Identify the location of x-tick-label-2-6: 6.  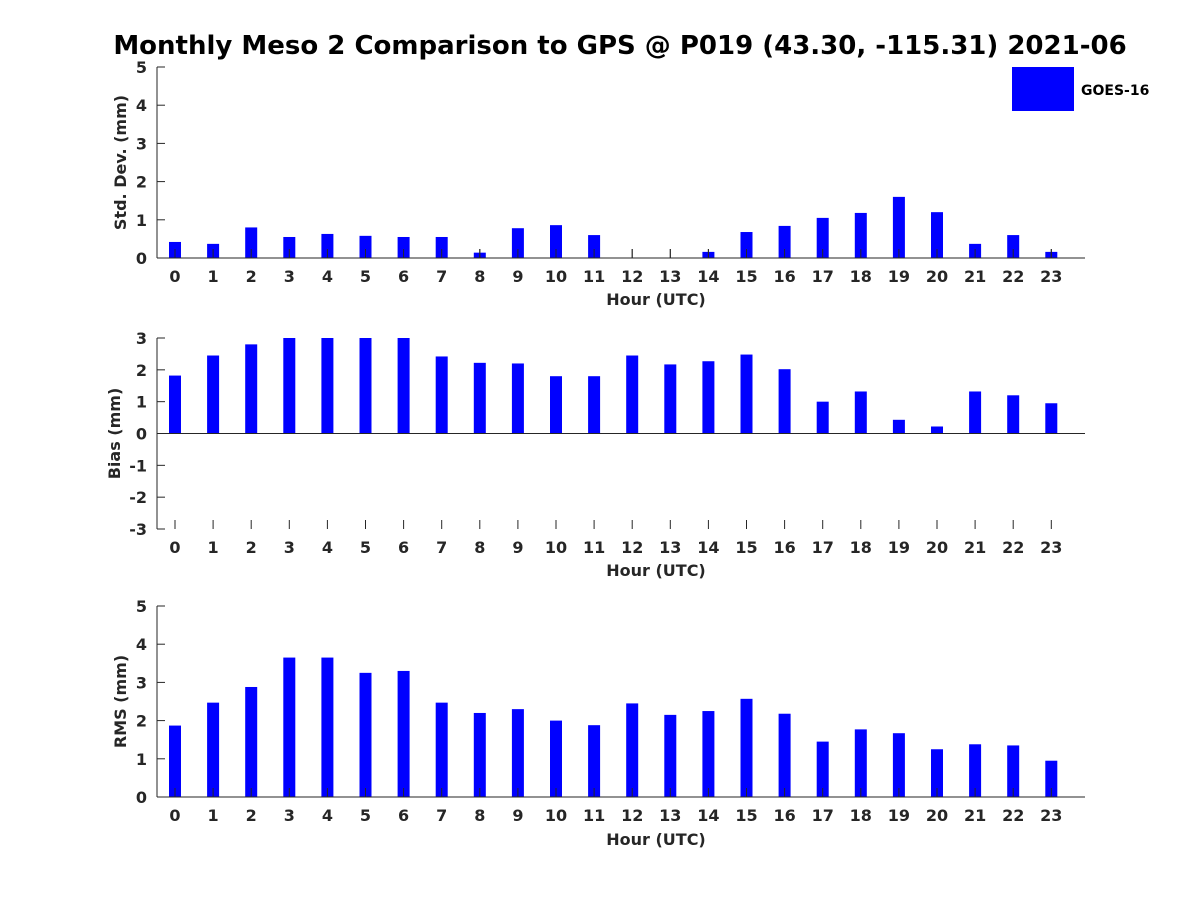
(403, 547).